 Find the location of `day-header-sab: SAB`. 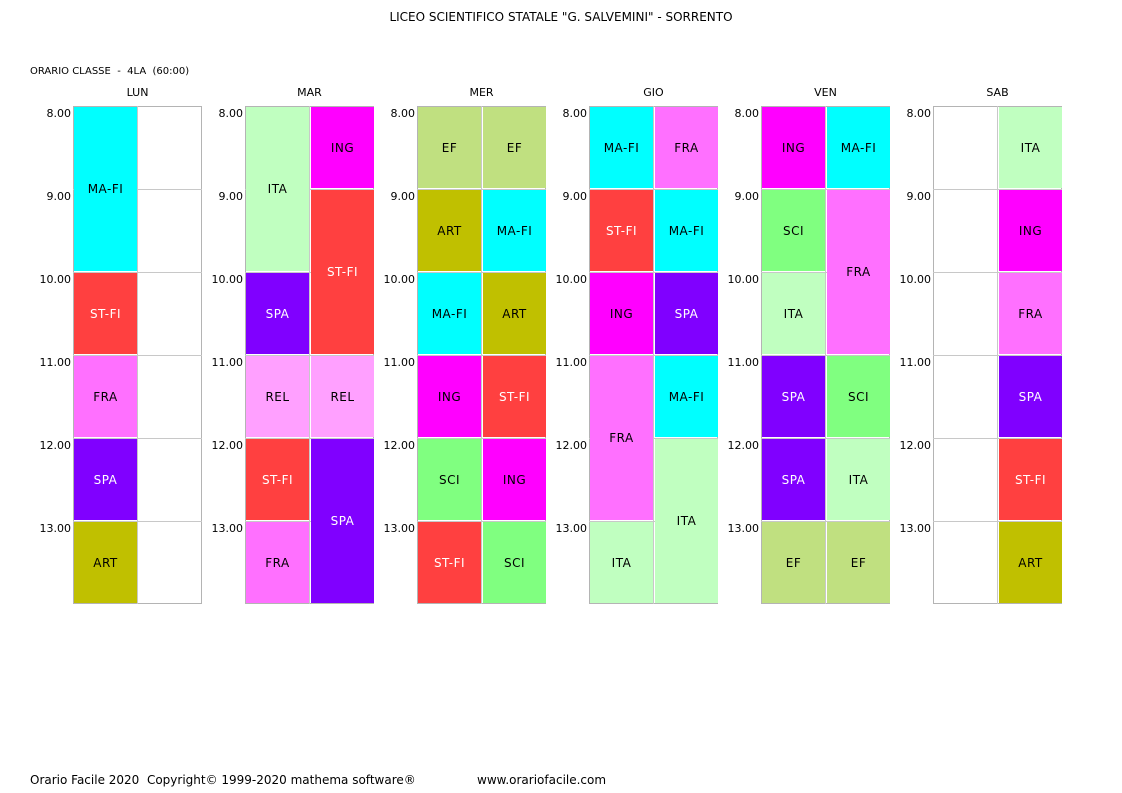

day-header-sab: SAB is located at coordinates (997, 92).